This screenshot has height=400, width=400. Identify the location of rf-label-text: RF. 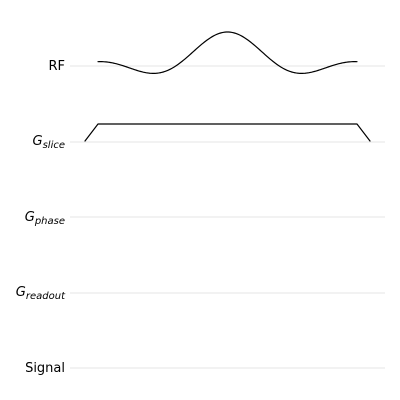
(56, 66).